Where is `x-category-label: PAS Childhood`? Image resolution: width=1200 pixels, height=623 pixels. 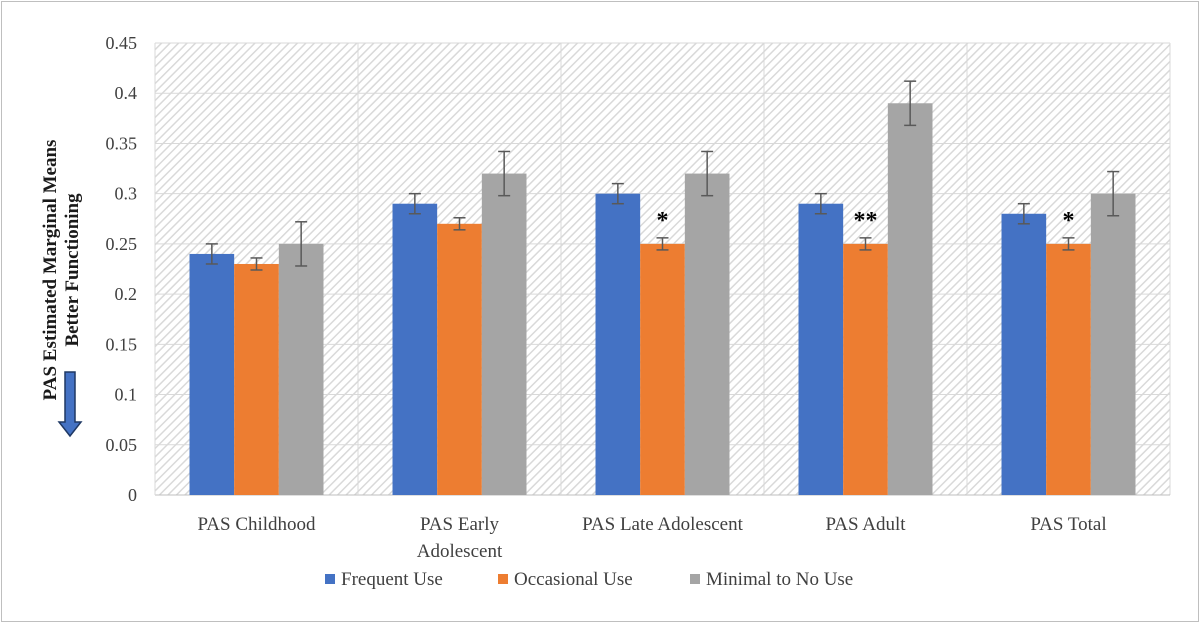 x-category-label: PAS Childhood is located at coordinates (256, 524).